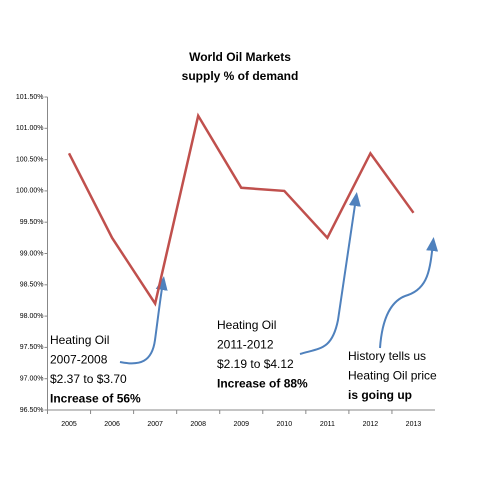 This screenshot has width=480, height=480. What do you see at coordinates (262, 384) in the screenshot?
I see `annotation-line: Increase of 88%` at bounding box center [262, 384].